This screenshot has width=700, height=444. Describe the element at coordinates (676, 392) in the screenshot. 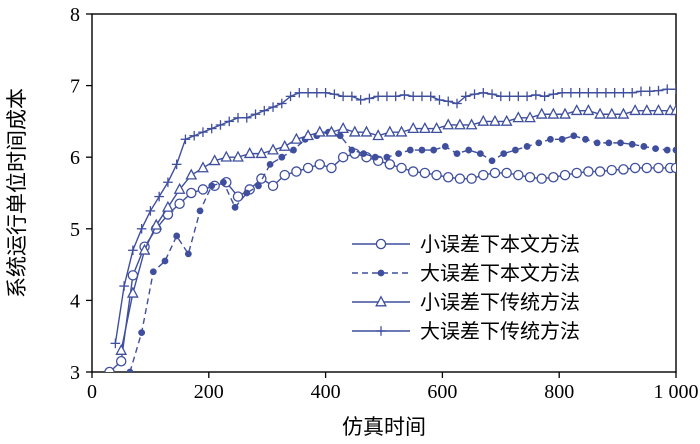

I see `x-tick-label: 1 000` at that location.